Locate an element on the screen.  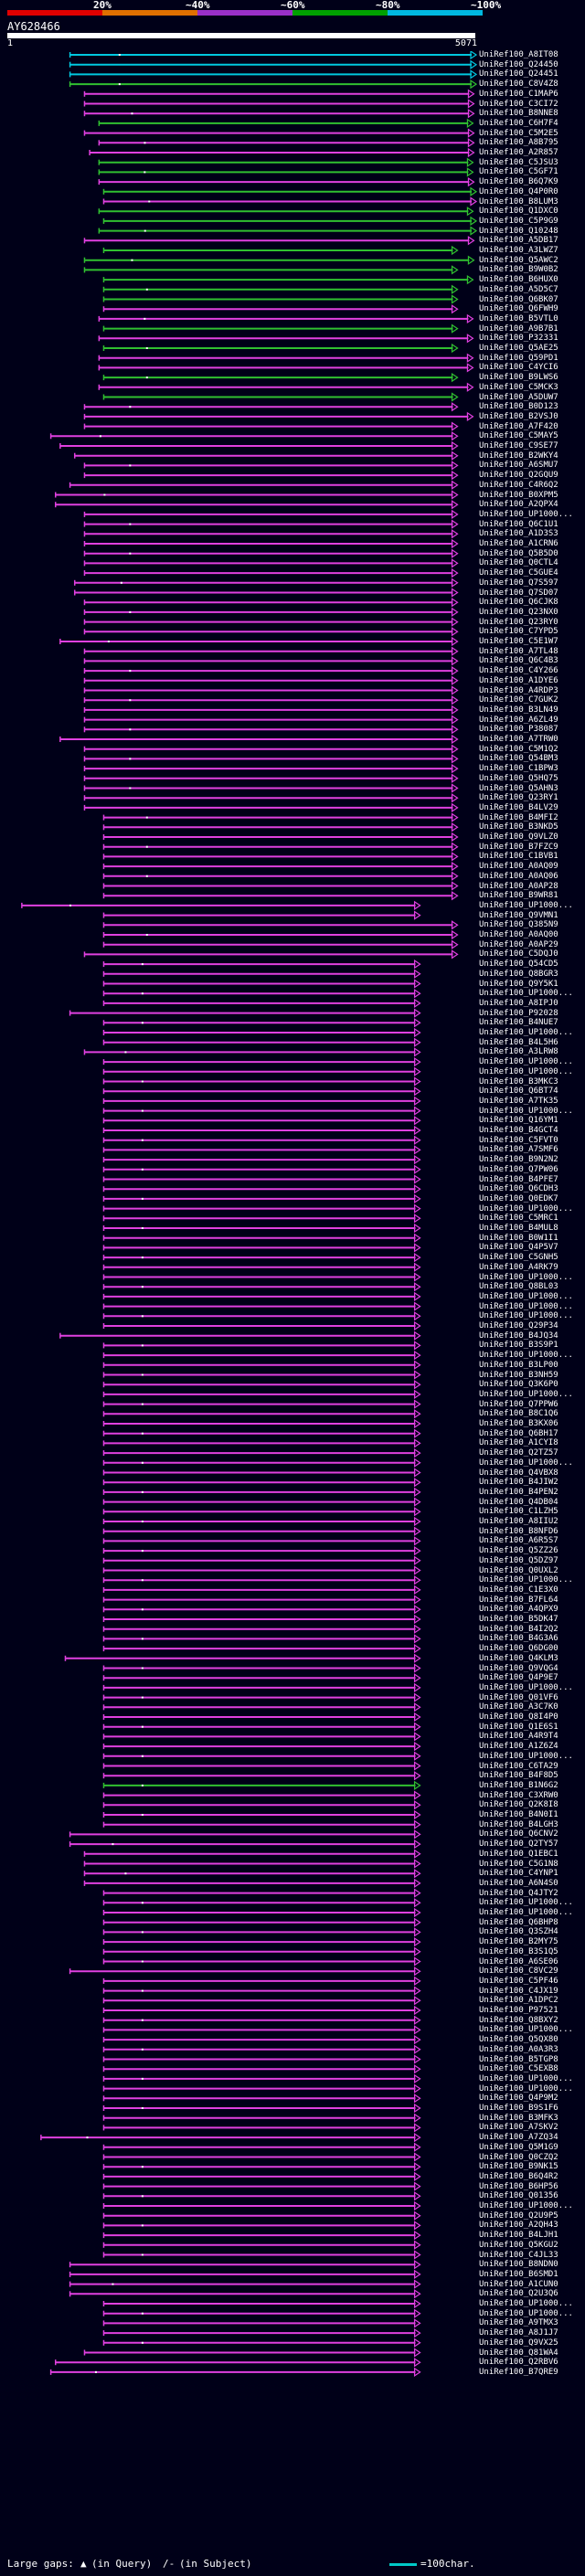
hit-label: UniRef100_B0XPM5 is located at coordinates (518, 495).